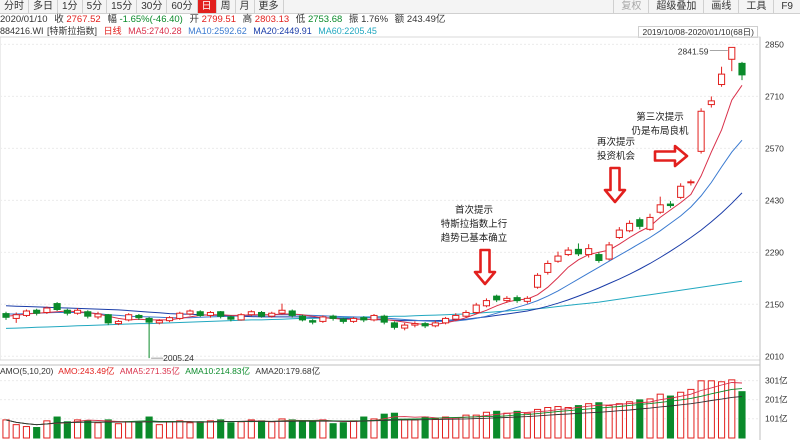 This screenshot has height=444, width=800. Describe the element at coordinates (70, 6) in the screenshot. I see `period-tab-2: 1分` at that location.